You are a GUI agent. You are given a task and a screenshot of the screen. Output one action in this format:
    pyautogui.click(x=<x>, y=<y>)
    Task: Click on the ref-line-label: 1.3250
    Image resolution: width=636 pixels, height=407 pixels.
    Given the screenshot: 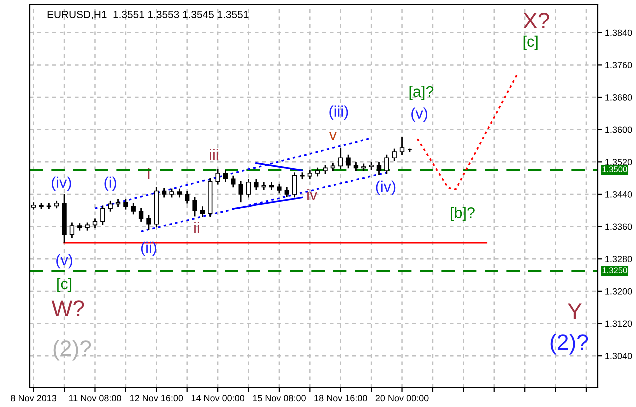 What is the action you would take?
    pyautogui.click(x=615, y=271)
    